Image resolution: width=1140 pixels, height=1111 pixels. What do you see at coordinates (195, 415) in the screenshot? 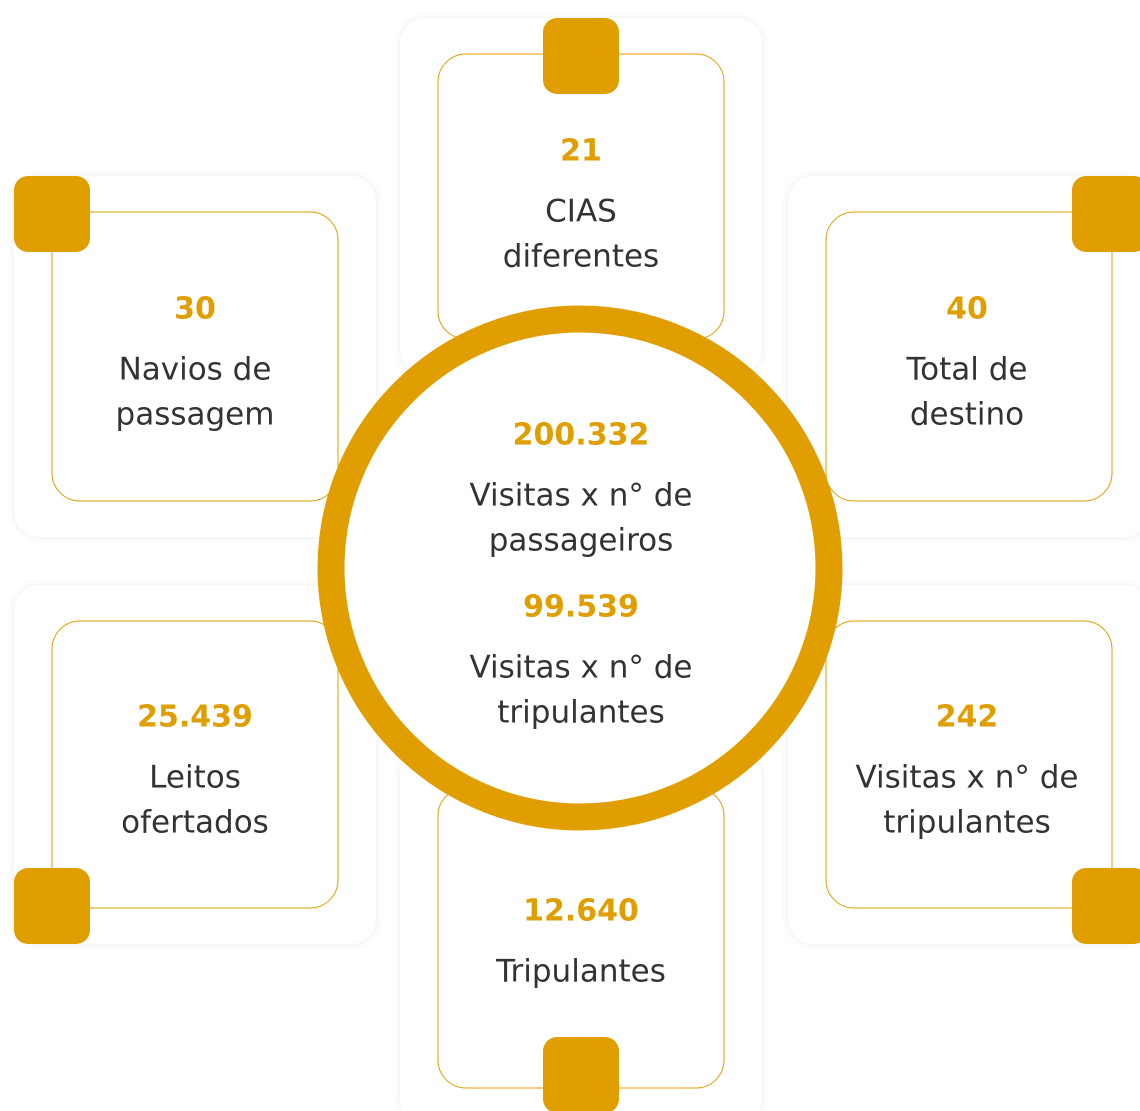
I see `stat-label: passagem` at bounding box center [195, 415].